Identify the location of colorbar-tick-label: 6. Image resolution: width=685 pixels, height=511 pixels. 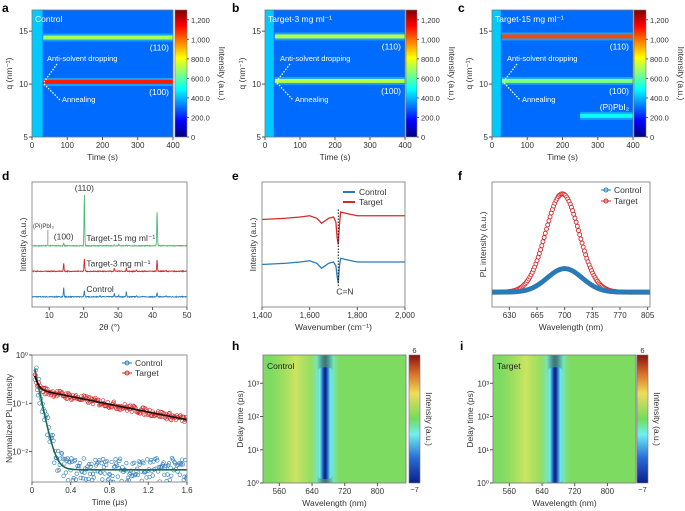
(414, 350).